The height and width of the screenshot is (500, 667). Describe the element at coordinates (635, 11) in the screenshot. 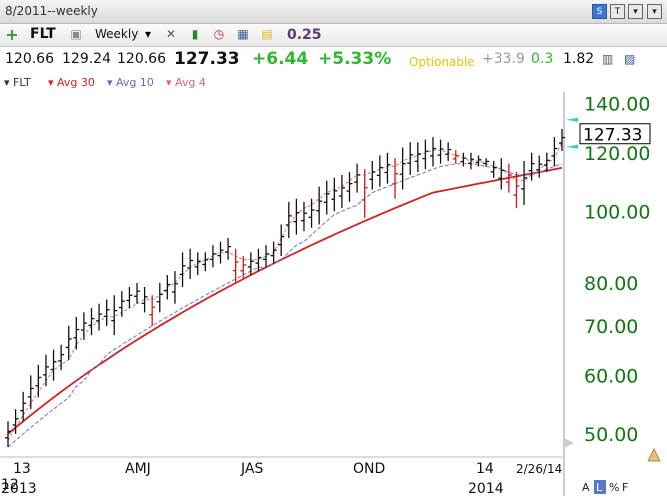

I see `window-dropdown-icon: ▾` at that location.